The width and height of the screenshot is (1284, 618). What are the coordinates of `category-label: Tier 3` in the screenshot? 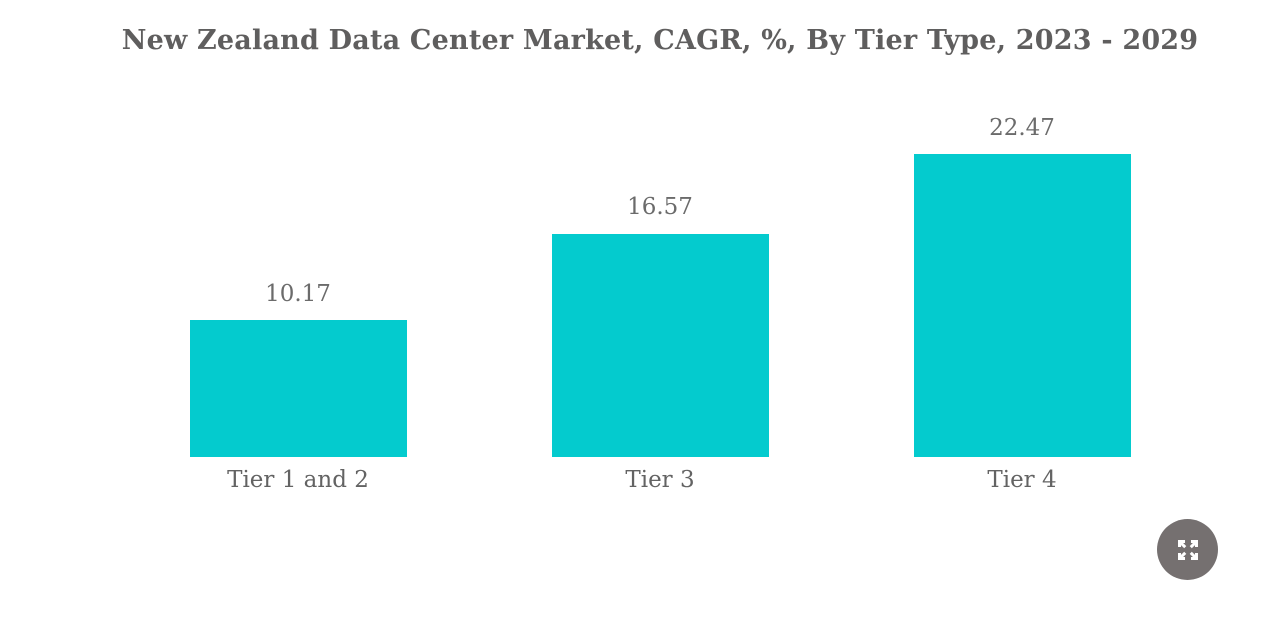 It's located at (660, 480).